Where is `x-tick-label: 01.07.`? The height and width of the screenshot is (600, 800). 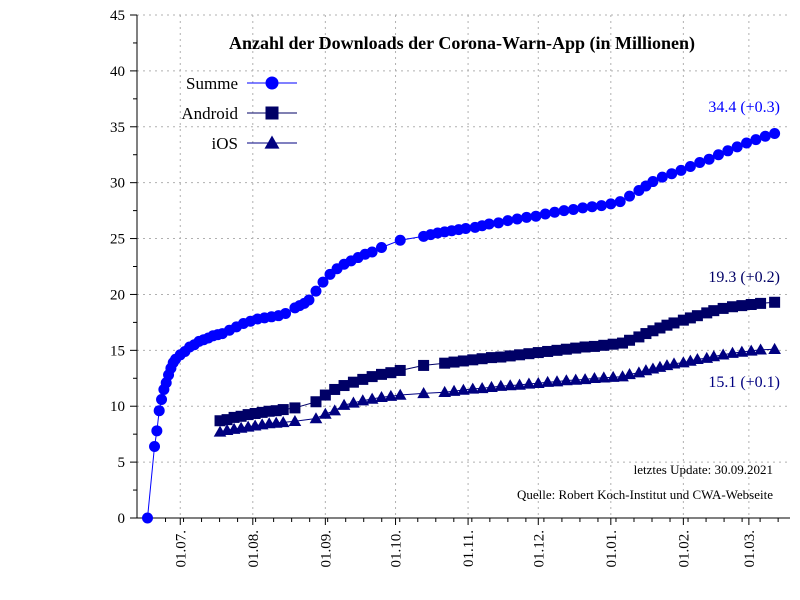
x-tick-label: 01.07. is located at coordinates (181, 549).